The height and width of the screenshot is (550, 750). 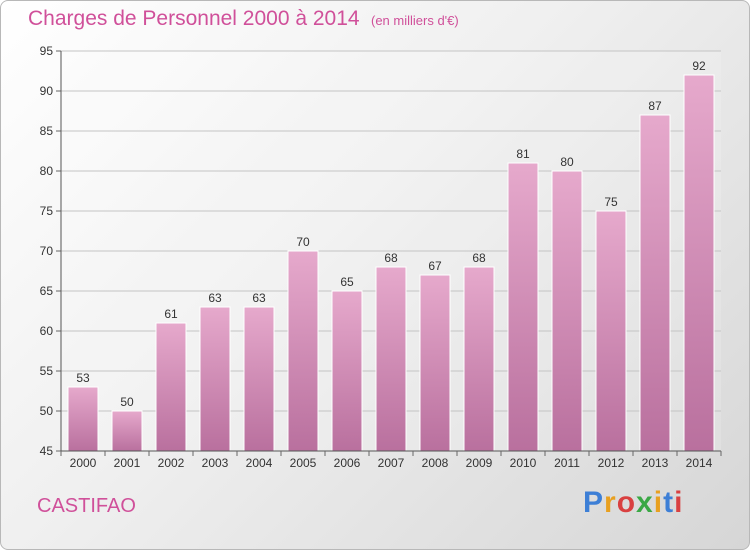 I want to click on data-label: 80, so click(x=567, y=162).